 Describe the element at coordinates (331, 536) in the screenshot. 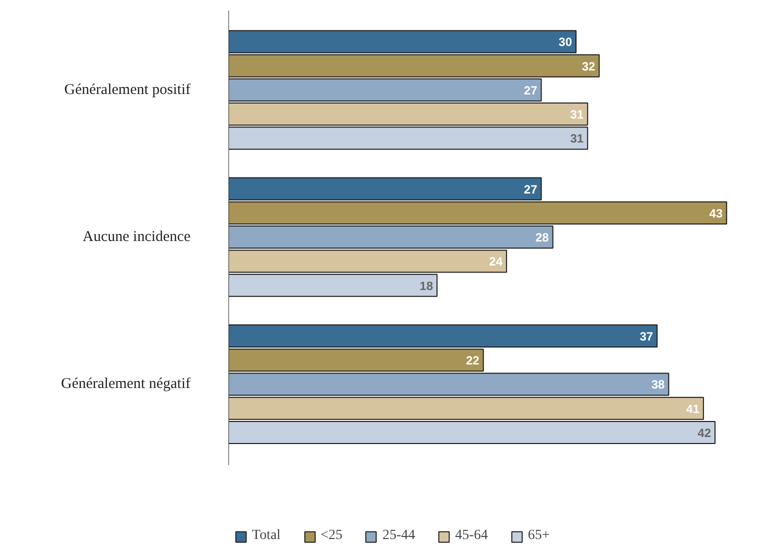

I see `legend-label: <25` at that location.